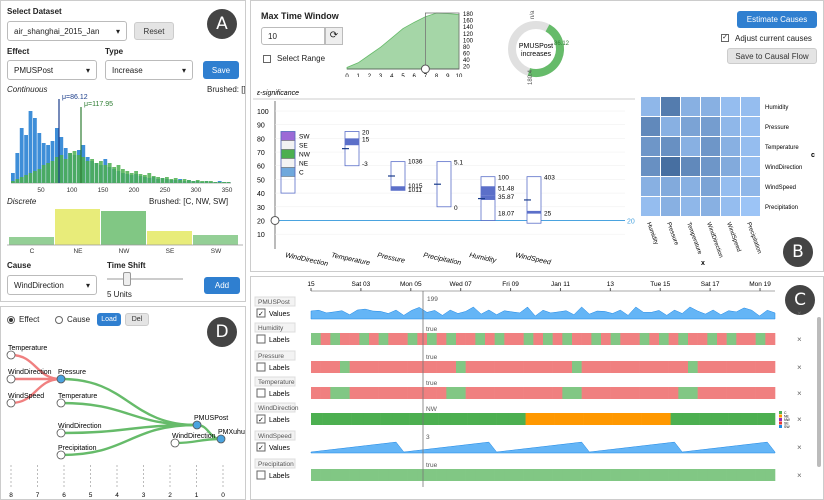 This screenshot has height=500, width=824. Describe the element at coordinates (279, 314) in the screenshot. I see `row-mode-label: Values` at that location.